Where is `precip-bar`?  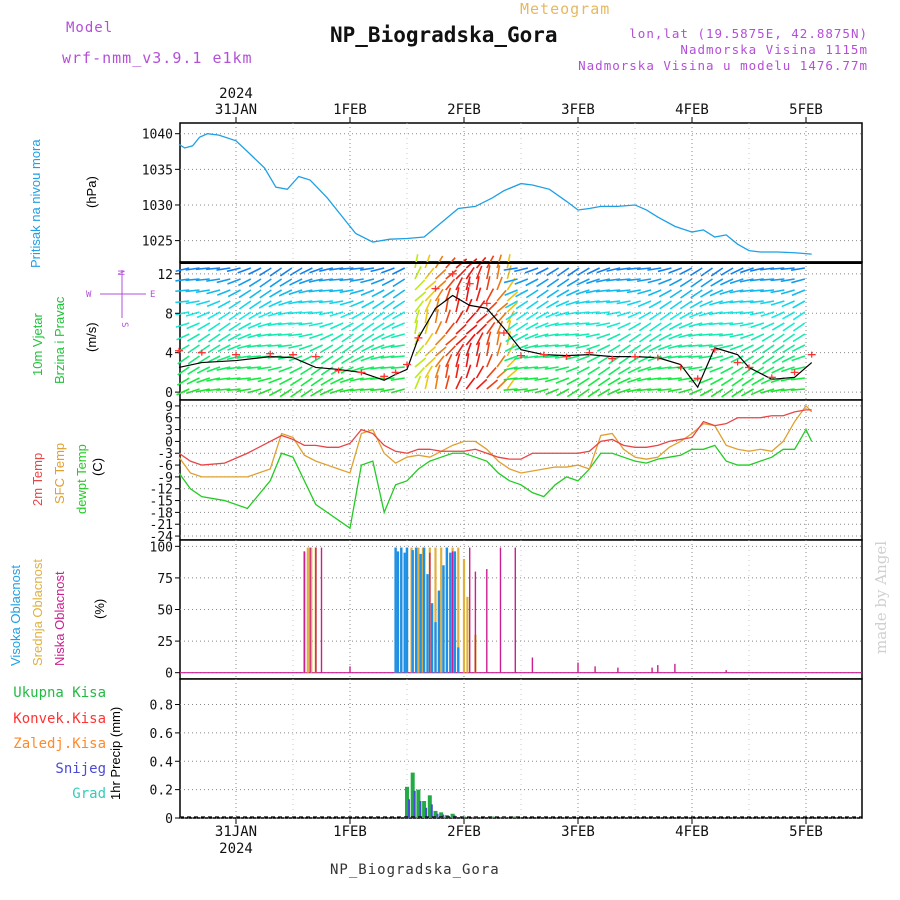
precip-bar is located at coordinates (452, 815).